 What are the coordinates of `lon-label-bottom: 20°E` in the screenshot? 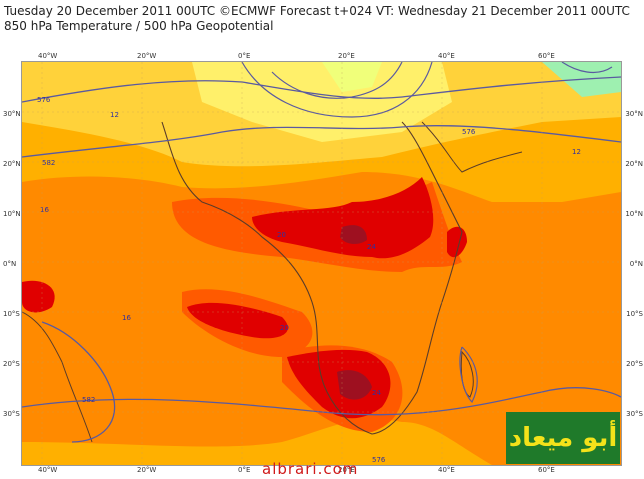 It's located at (346, 470).